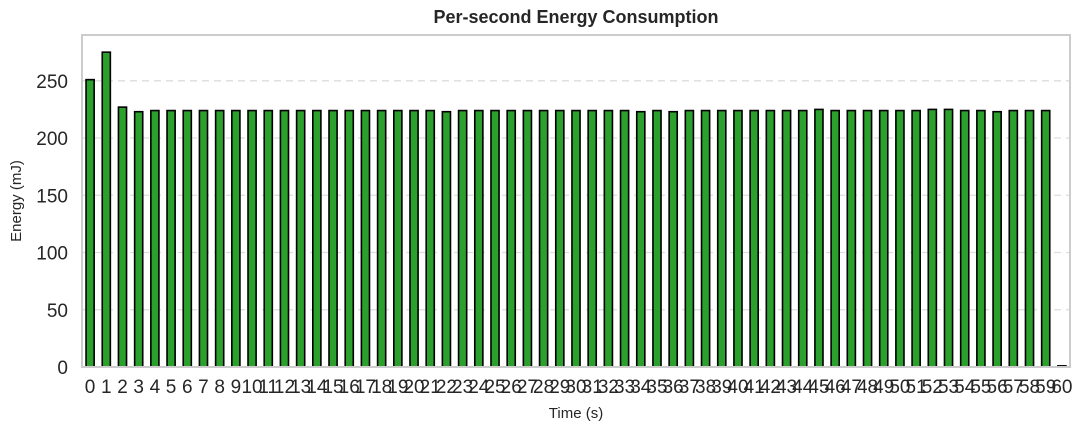  I want to click on x-tick-label: 29, so click(559, 387).